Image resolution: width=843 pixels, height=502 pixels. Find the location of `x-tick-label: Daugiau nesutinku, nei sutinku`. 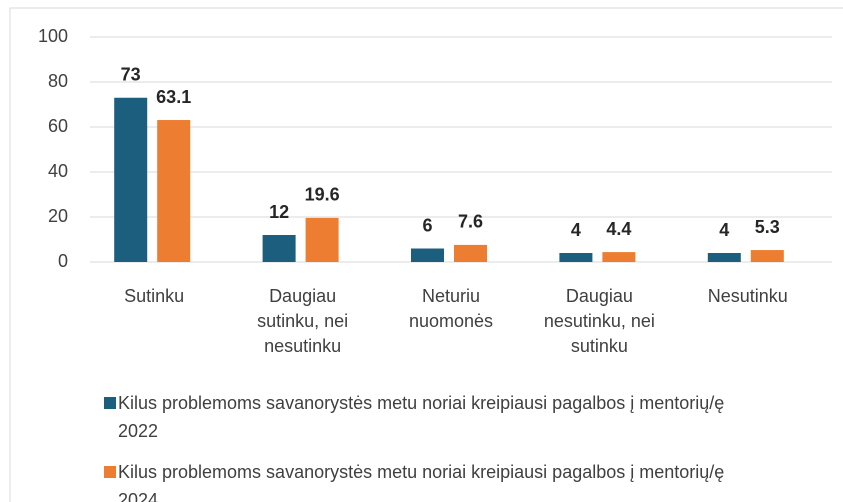

x-tick-label: Daugiau nesutinku, nei sutinku is located at coordinates (599, 321).